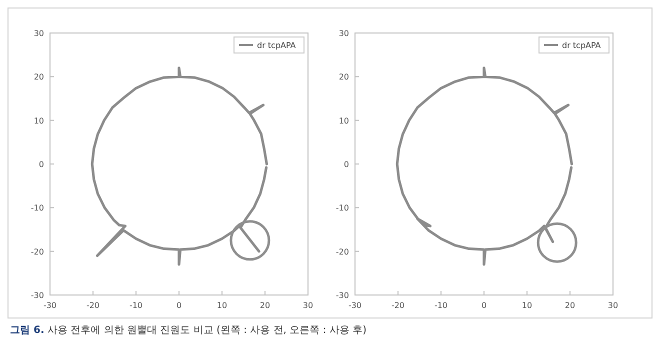 This screenshot has height=343, width=660. What do you see at coordinates (188, 330) in the screenshot?
I see `text: 그림 6. 사용 전후에 의한 원뿔대 진원도 비교 (왼쪽 : 사용 전, 오른쪽 : 사용 후)` at bounding box center [188, 330].